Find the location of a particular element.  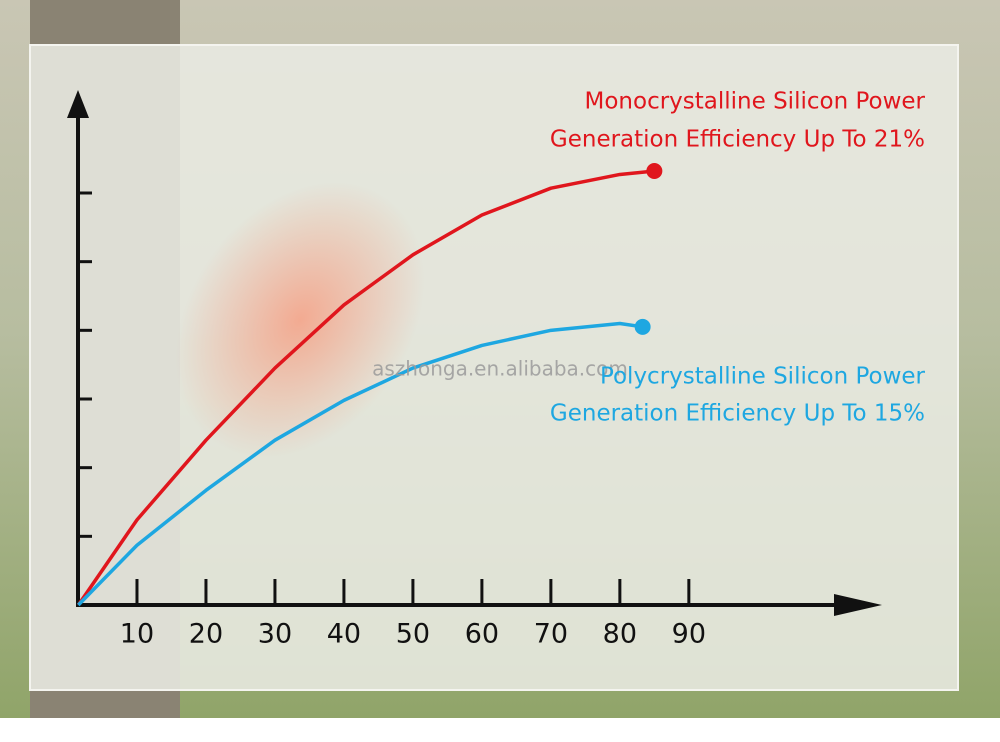

annotation: Generation Efficiency Up To 15% is located at coordinates (737, 414).